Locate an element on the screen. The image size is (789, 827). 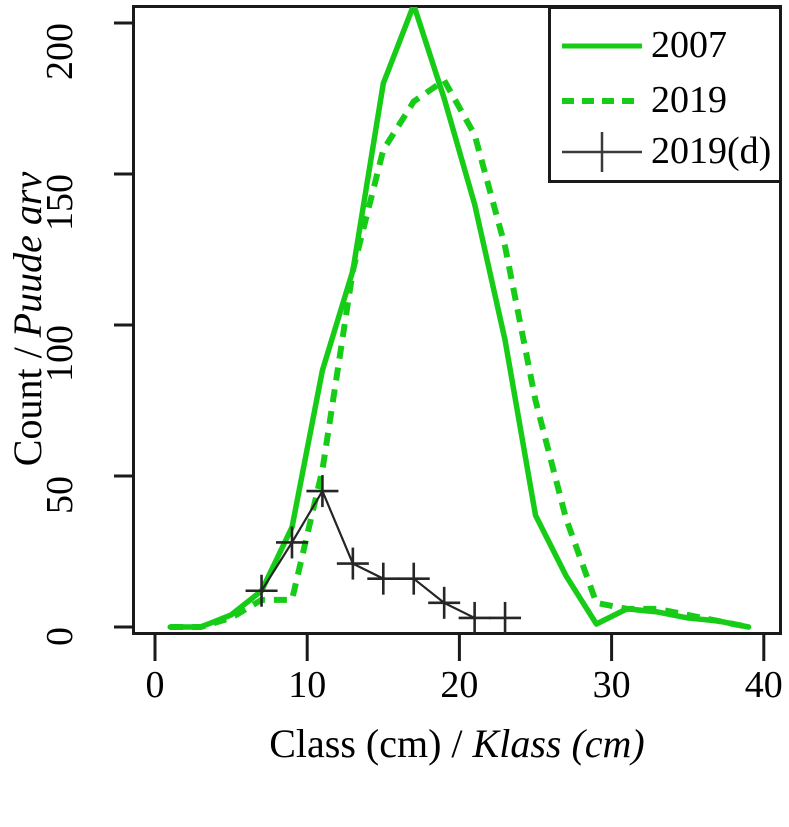
y-axis-title: Count / Puude arv is located at coordinates (27, 319).